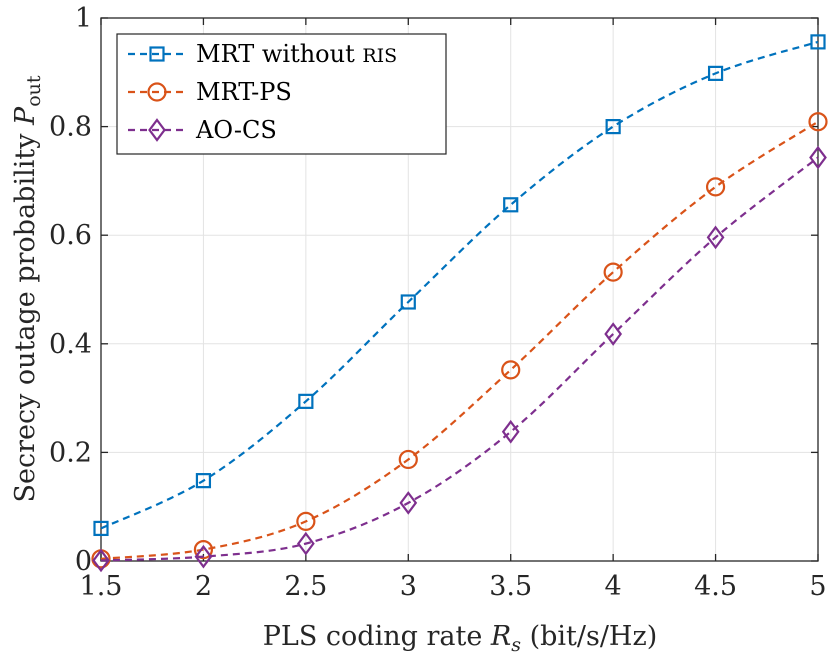 This screenshot has height=659, width=831. I want to click on legend-marker-square, so click(157, 54).